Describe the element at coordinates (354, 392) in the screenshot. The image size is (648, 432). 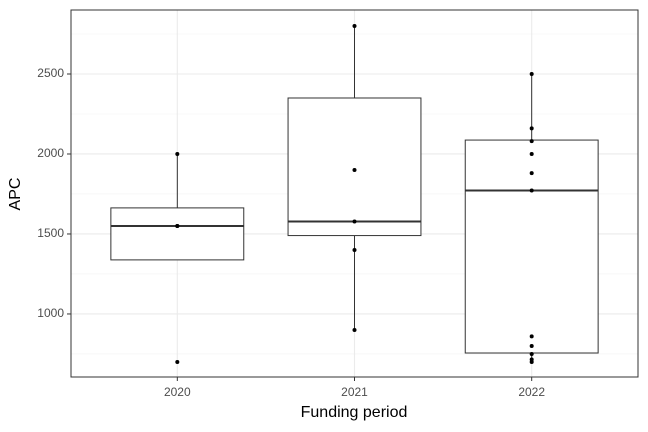
I see `x-tick-label: 2021` at that location.